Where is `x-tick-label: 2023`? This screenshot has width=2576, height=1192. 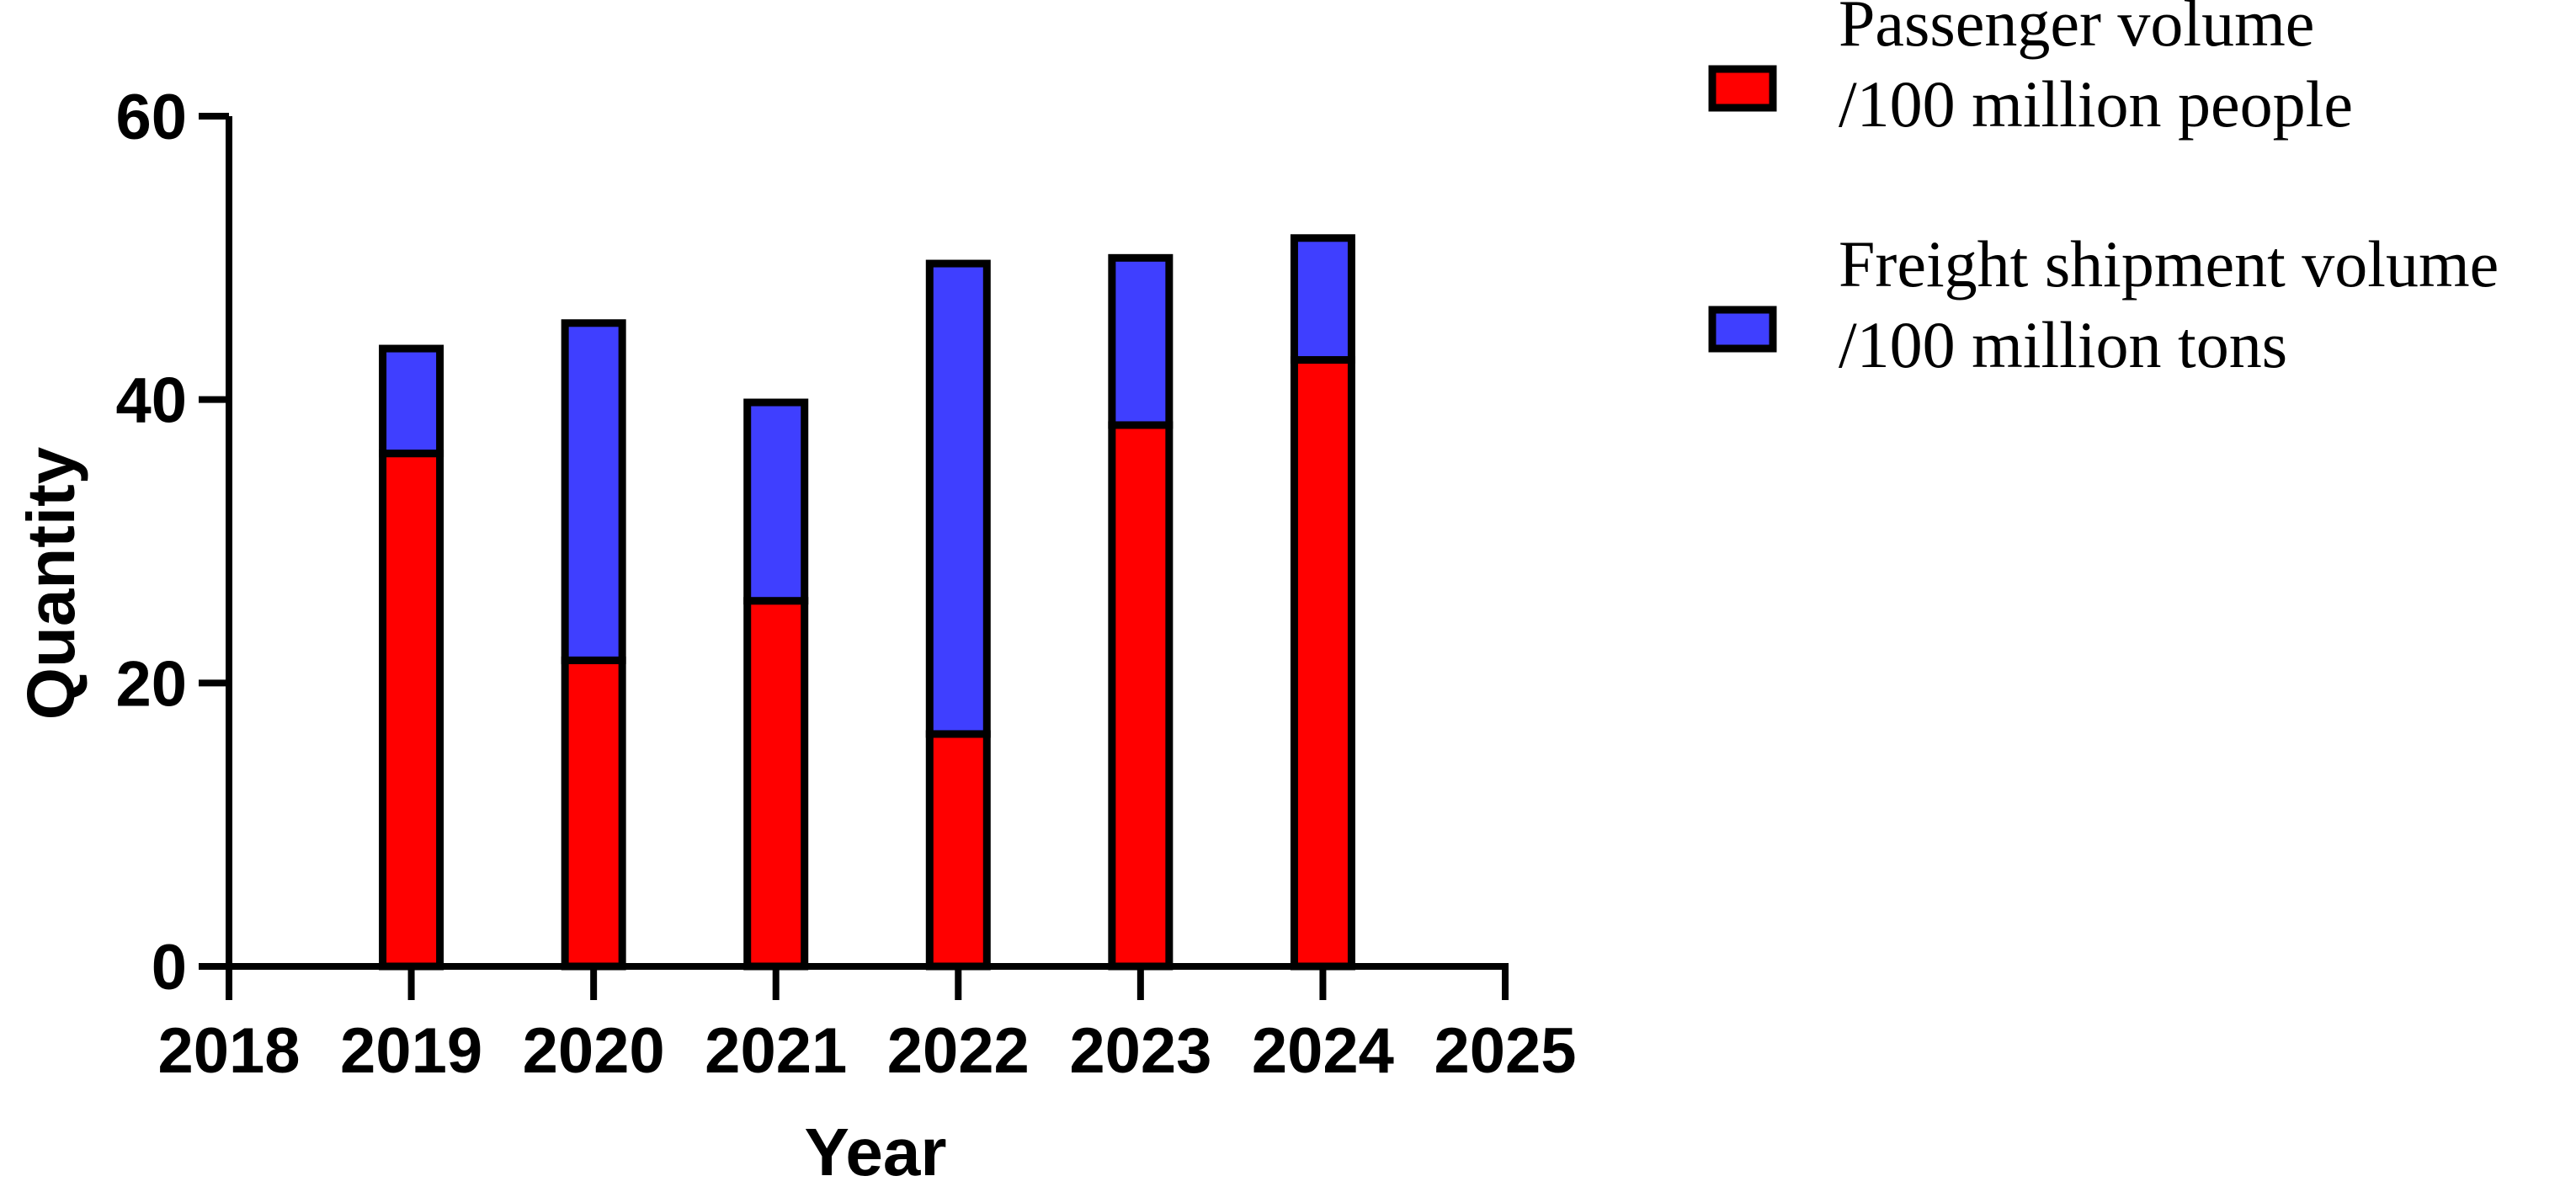 x-tick-label: 2023 is located at coordinates (1140, 1051).